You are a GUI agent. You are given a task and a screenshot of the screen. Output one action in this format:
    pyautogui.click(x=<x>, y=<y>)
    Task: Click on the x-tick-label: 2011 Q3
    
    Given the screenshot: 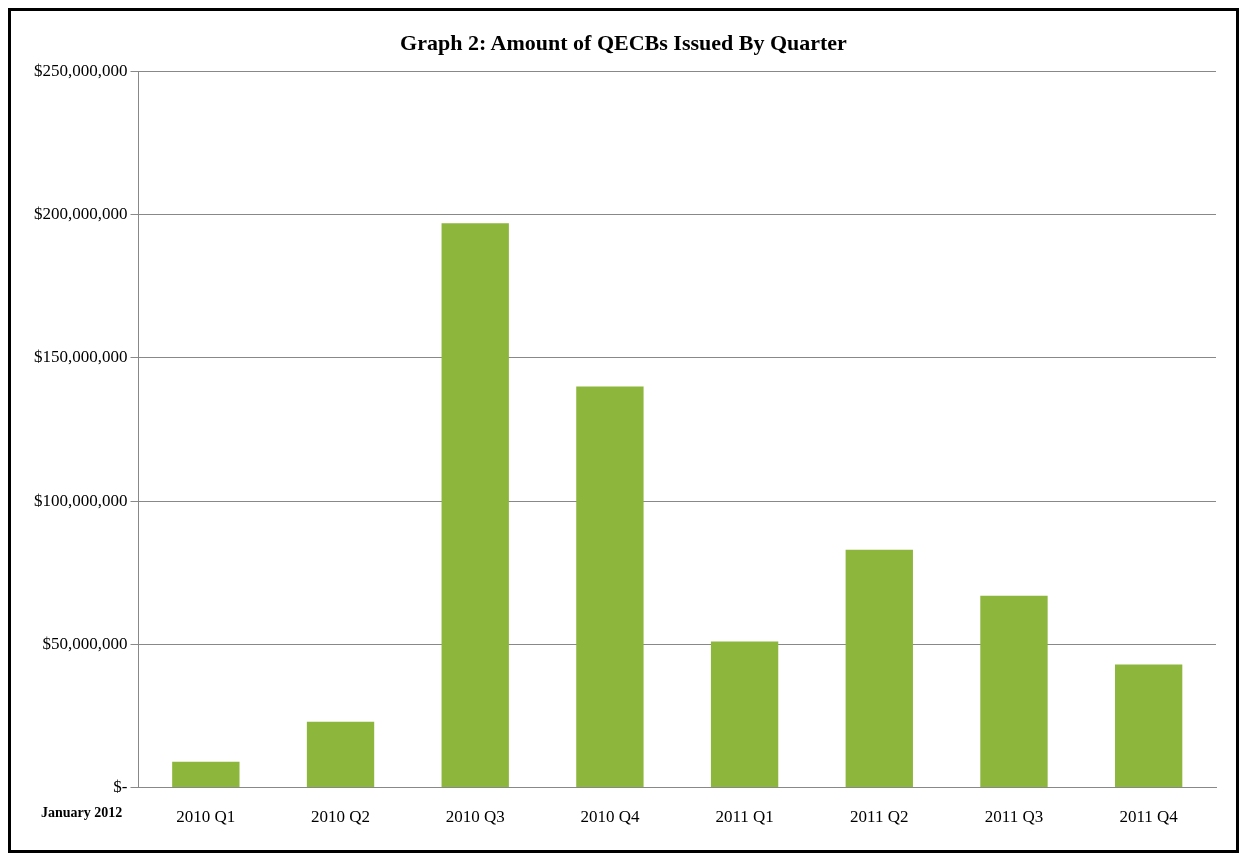 What is the action you would take?
    pyautogui.click(x=1014, y=817)
    